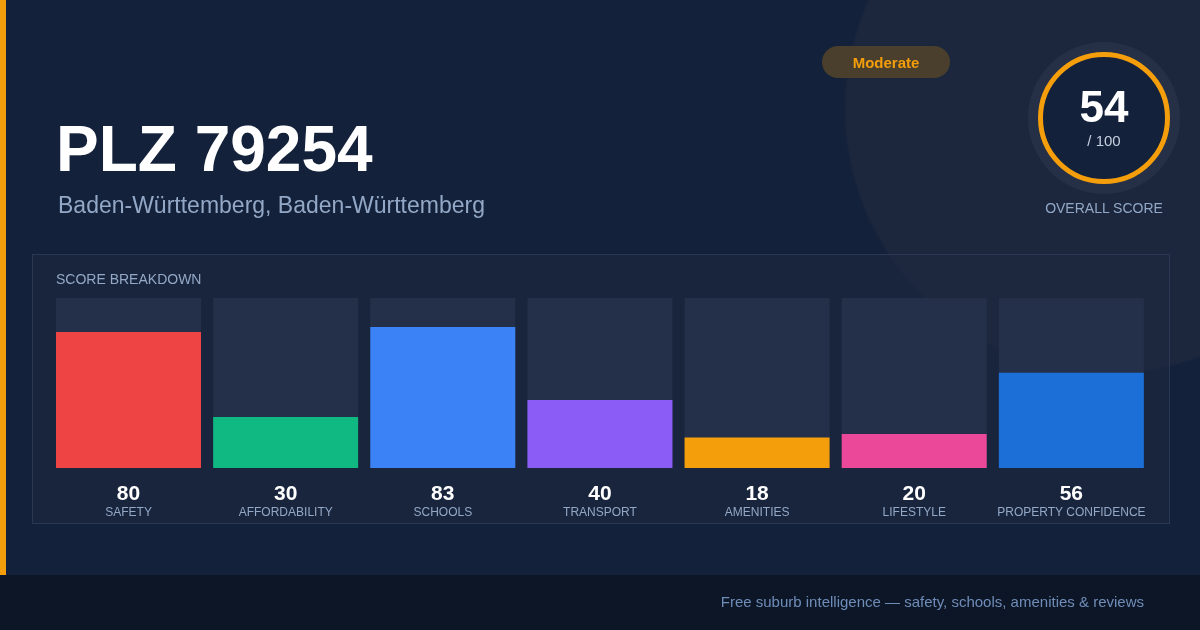 The width and height of the screenshot is (1200, 630). What do you see at coordinates (1071, 492) in the screenshot?
I see `data-label: 56` at bounding box center [1071, 492].